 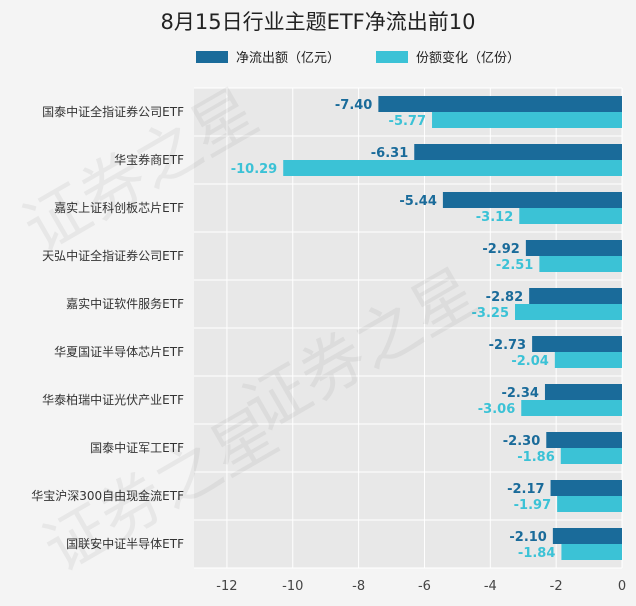 What do you see at coordinates (113, 255) in the screenshot?
I see `category-label: 天弘中证全指证券公司ETF` at bounding box center [113, 255].